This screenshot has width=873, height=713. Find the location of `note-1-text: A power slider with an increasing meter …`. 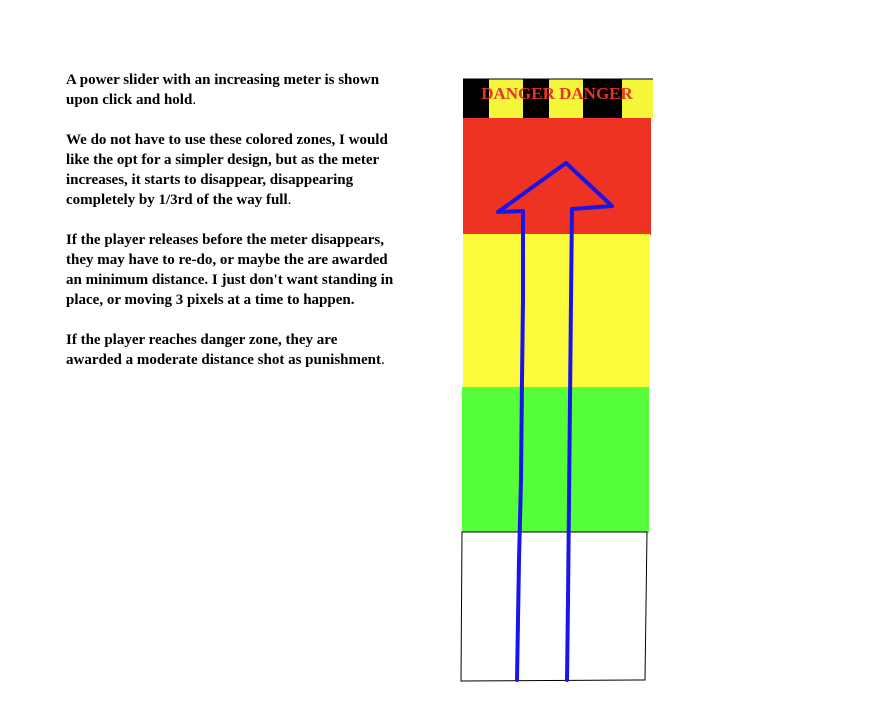

note-1-text: A power slider with an increasing meter … is located at coordinates (223, 90).